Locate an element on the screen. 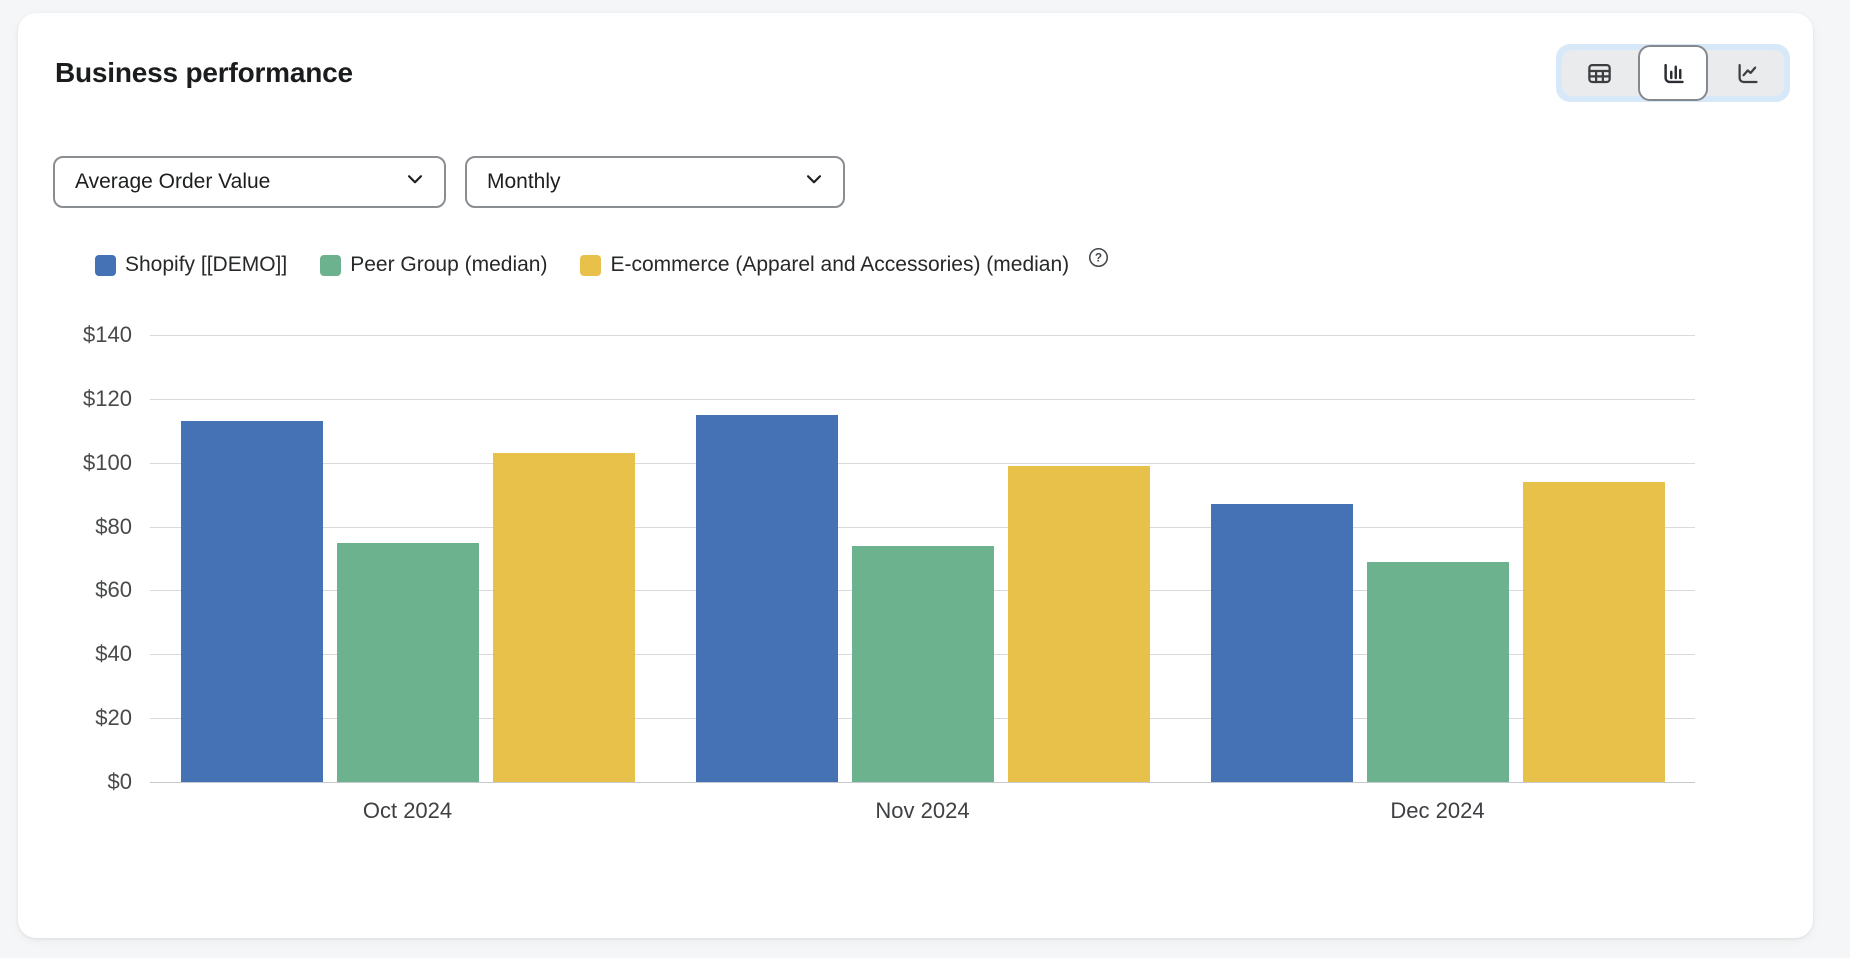 This screenshot has width=1850, height=958. bar-shopify-demo-oct-2024 is located at coordinates (251, 601).